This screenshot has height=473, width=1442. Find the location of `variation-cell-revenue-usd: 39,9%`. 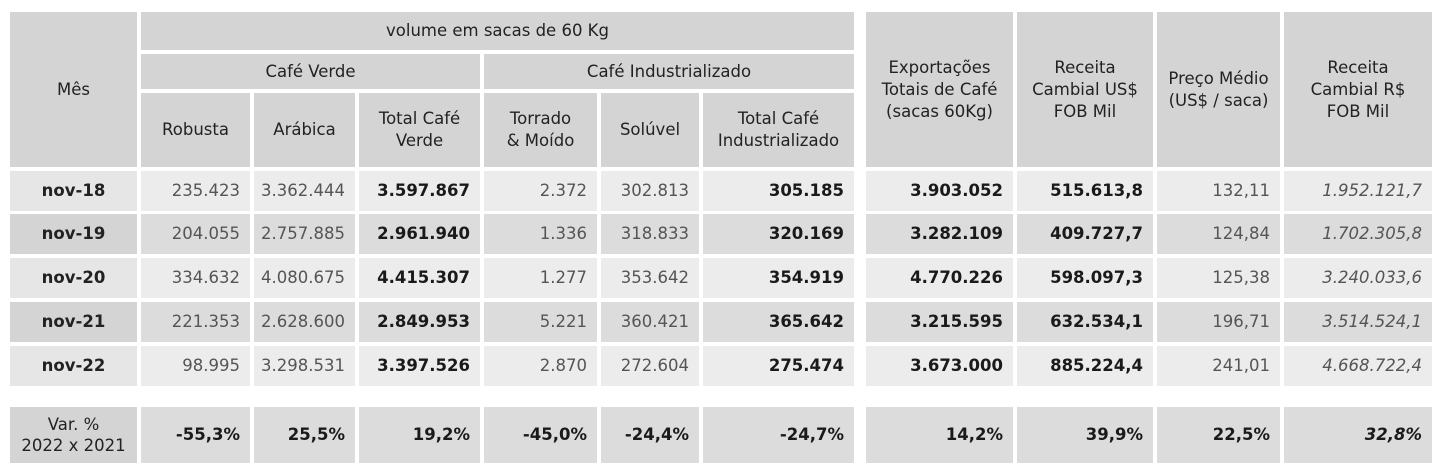

variation-cell-revenue-usd: 39,9% is located at coordinates (1085, 435).